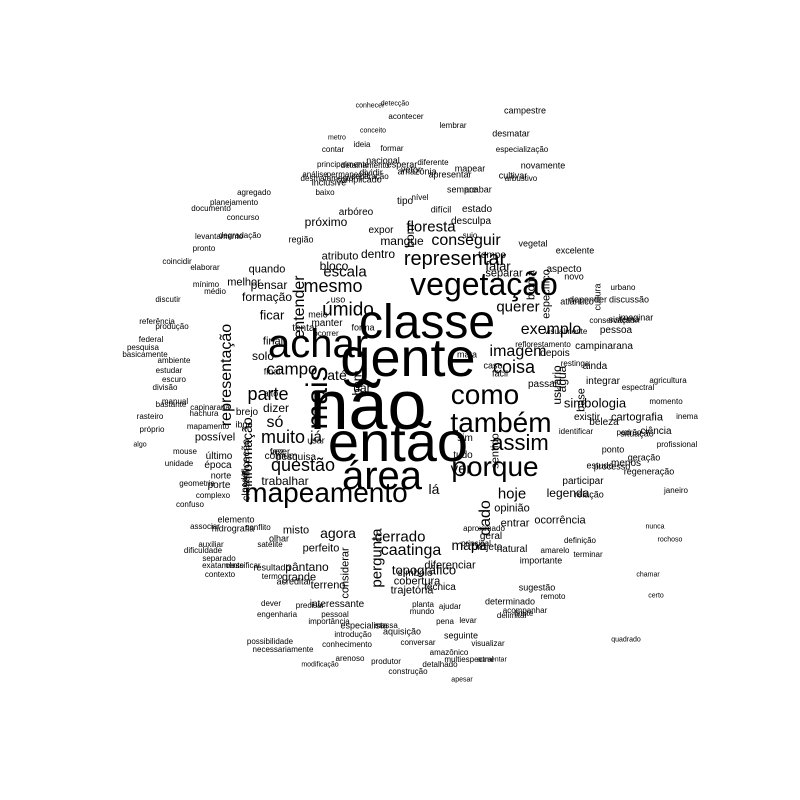 Image resolution: width=800 pixels, height=800 pixels. What do you see at coordinates (371, 172) in the screenshot?
I see `word-206: dividir` at bounding box center [371, 172].